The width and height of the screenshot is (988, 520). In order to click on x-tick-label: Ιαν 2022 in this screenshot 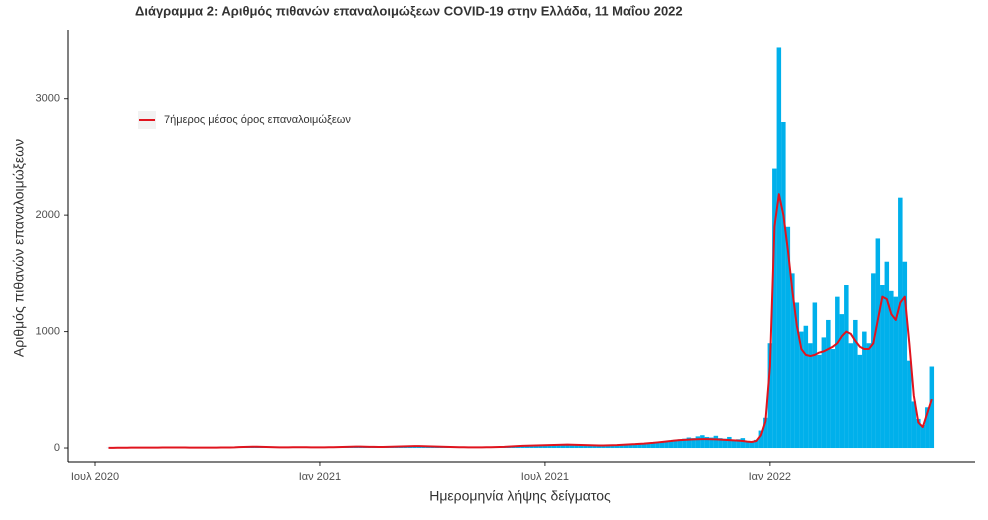, I will do `click(770, 477)`.